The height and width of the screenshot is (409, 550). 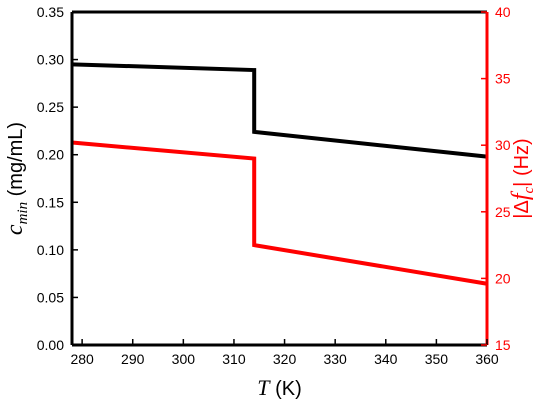 I want to click on x-tick-label: 300, so click(x=184, y=359).